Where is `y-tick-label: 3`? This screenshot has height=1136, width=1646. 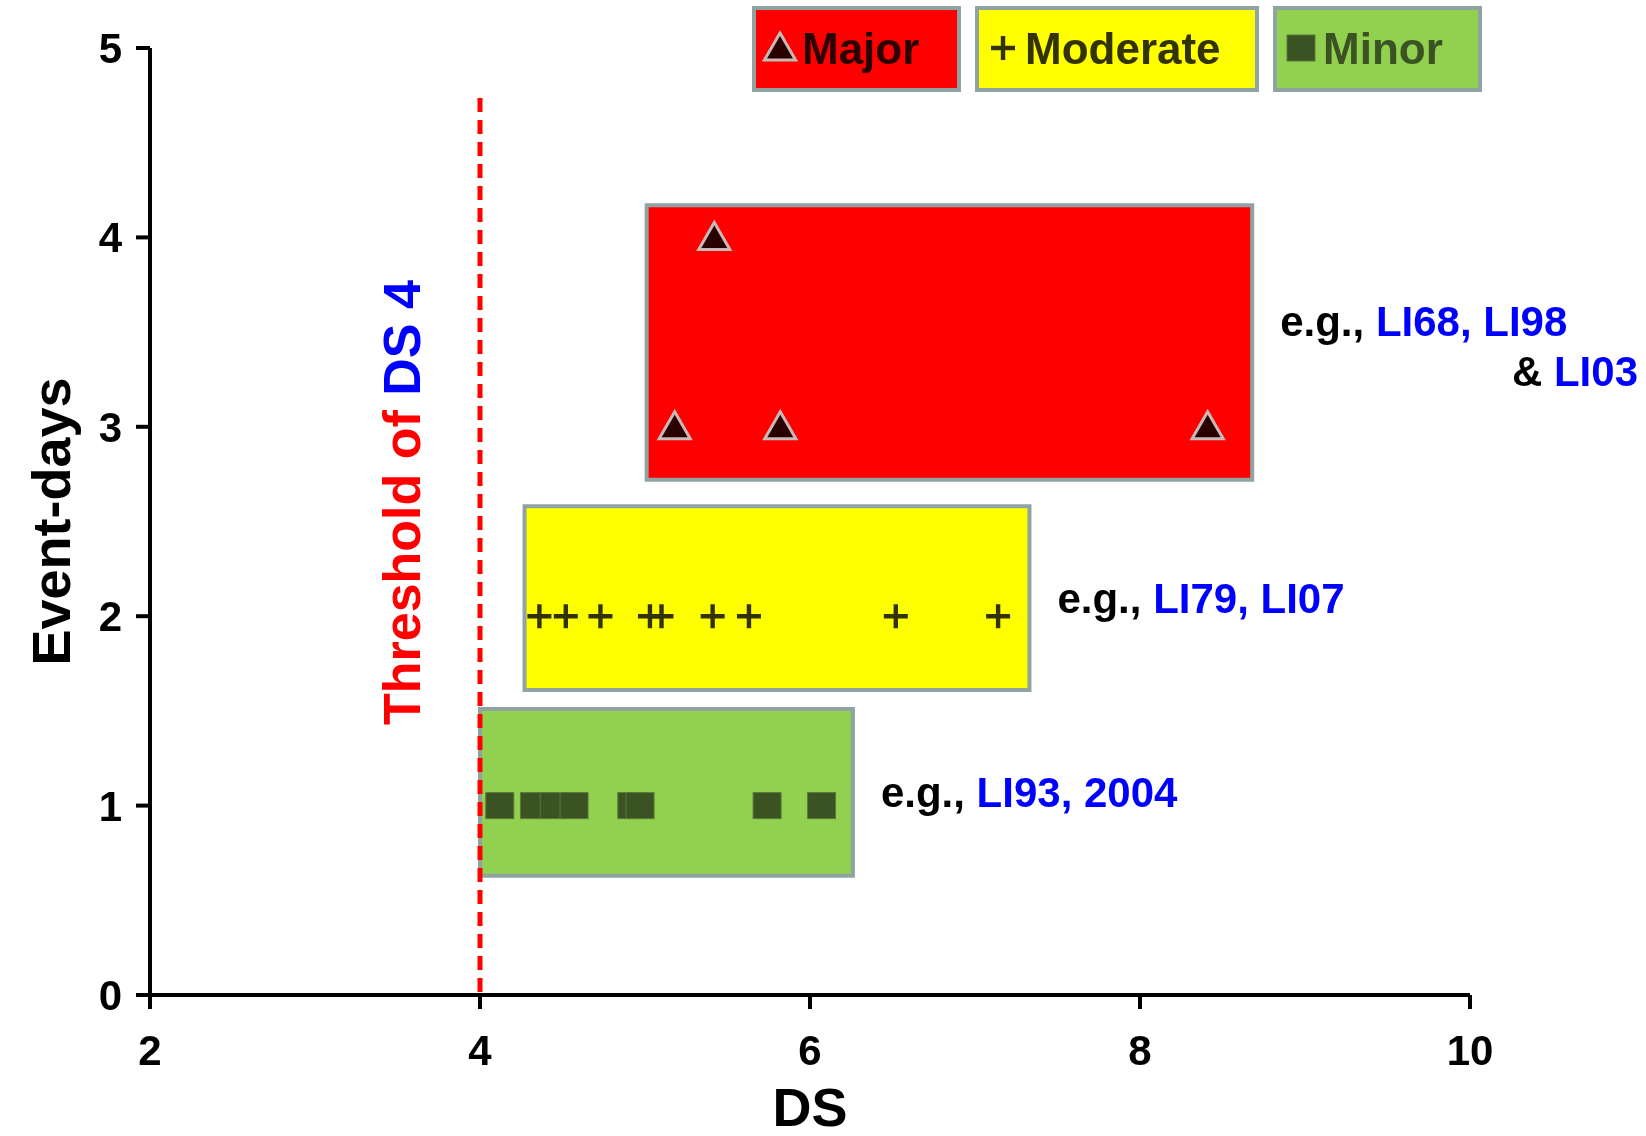 y-tick-label: 3 is located at coordinates (110, 427).